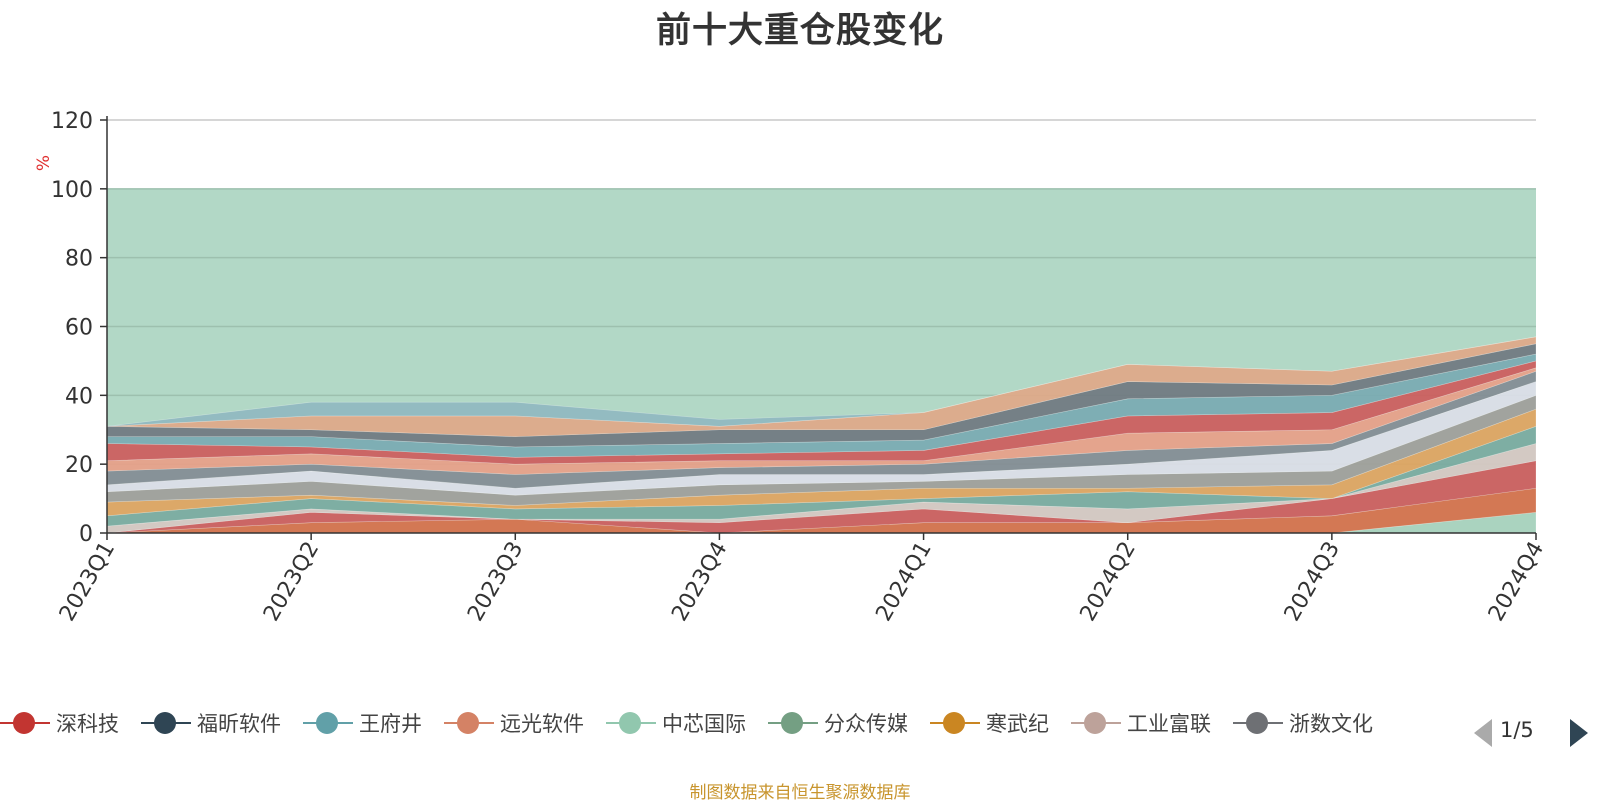 Image resolution: width=1600 pixels, height=803 pixels. Describe the element at coordinates (291, 582) in the screenshot. I see `x-tick-label: 2023Q2` at that location.